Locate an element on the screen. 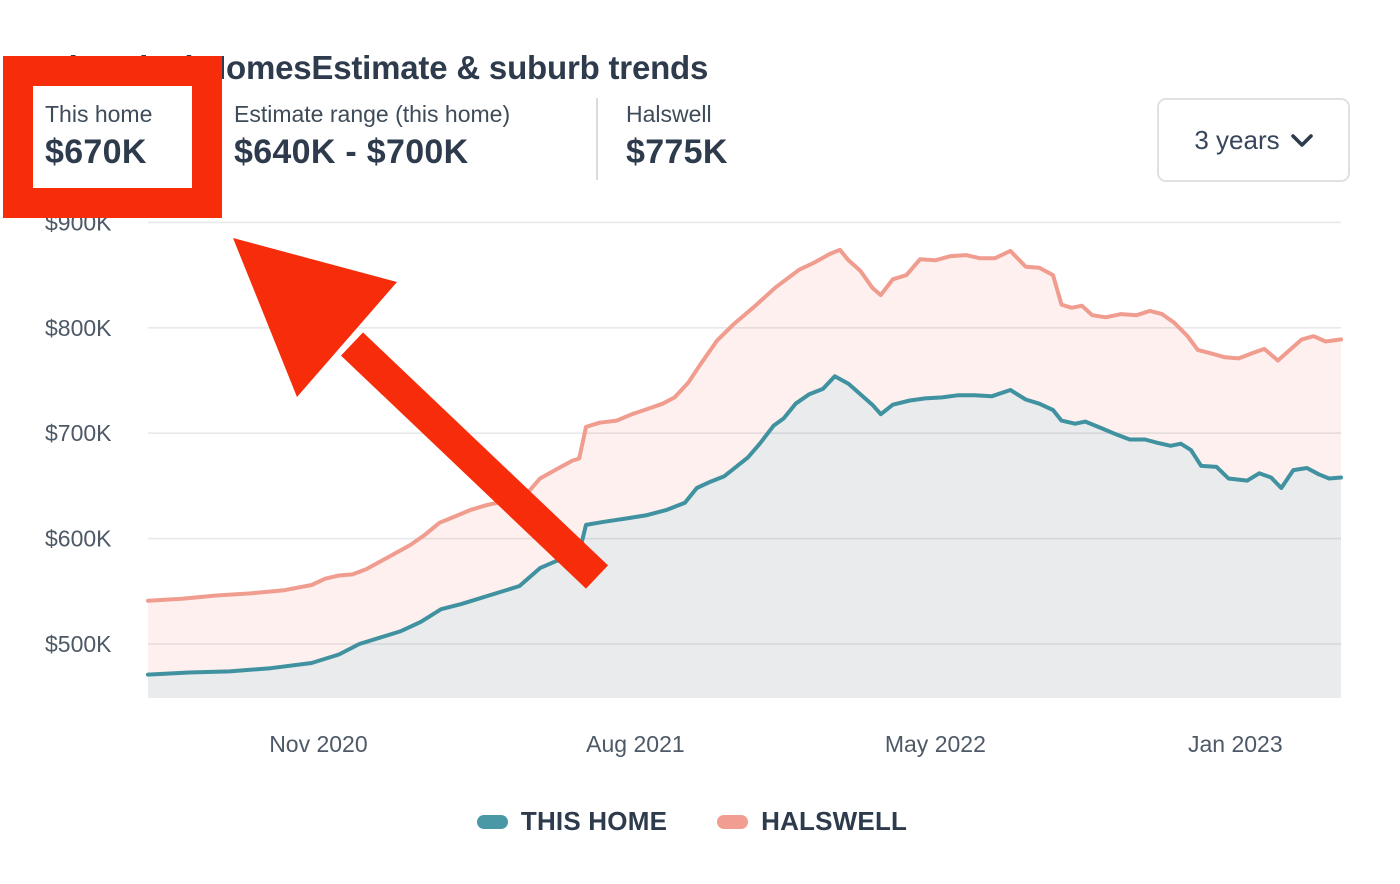 The width and height of the screenshot is (1400, 884). stat-this-home-label: This home is located at coordinates (99, 114).